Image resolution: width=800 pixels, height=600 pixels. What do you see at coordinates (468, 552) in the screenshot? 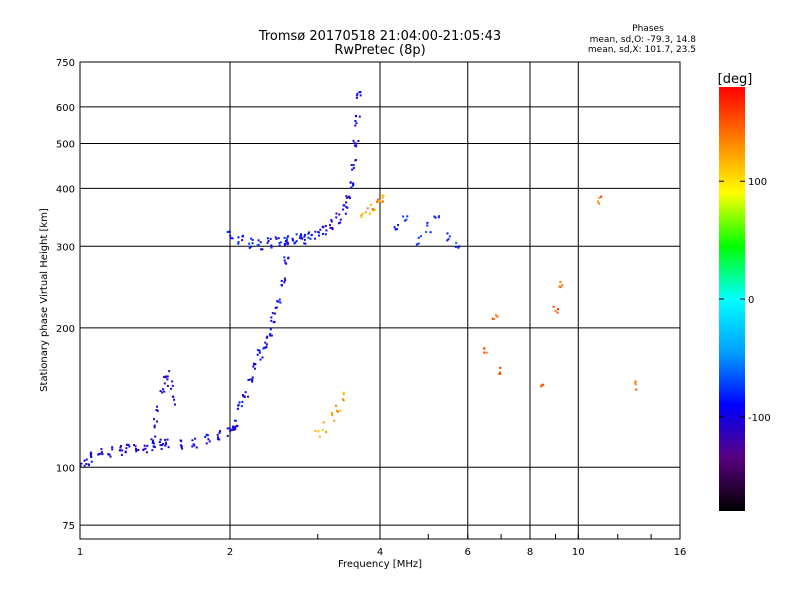
I see `x-tick-label: 6` at bounding box center [468, 552].